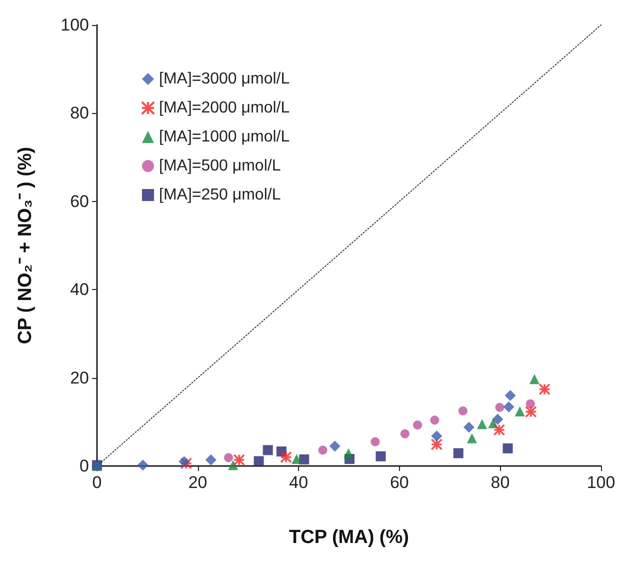 Image resolution: width=620 pixels, height=563 pixels. I want to click on legend-label: [MA]=1000 μmol/L, so click(224, 137).